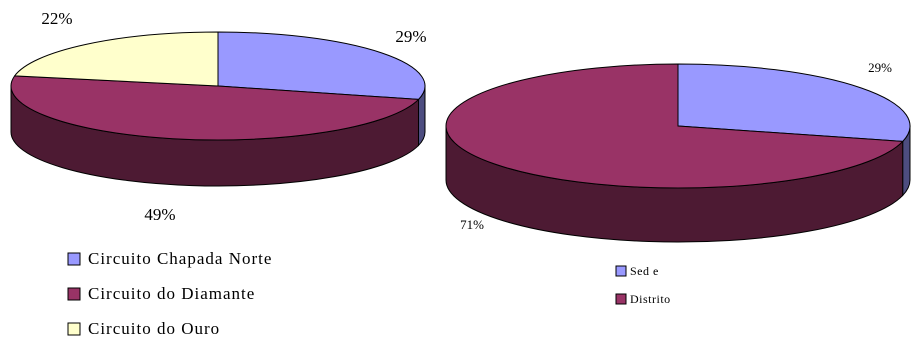  What do you see at coordinates (159, 214) in the screenshot?
I see `data-label-circuito-do-diamante: 49%` at bounding box center [159, 214].